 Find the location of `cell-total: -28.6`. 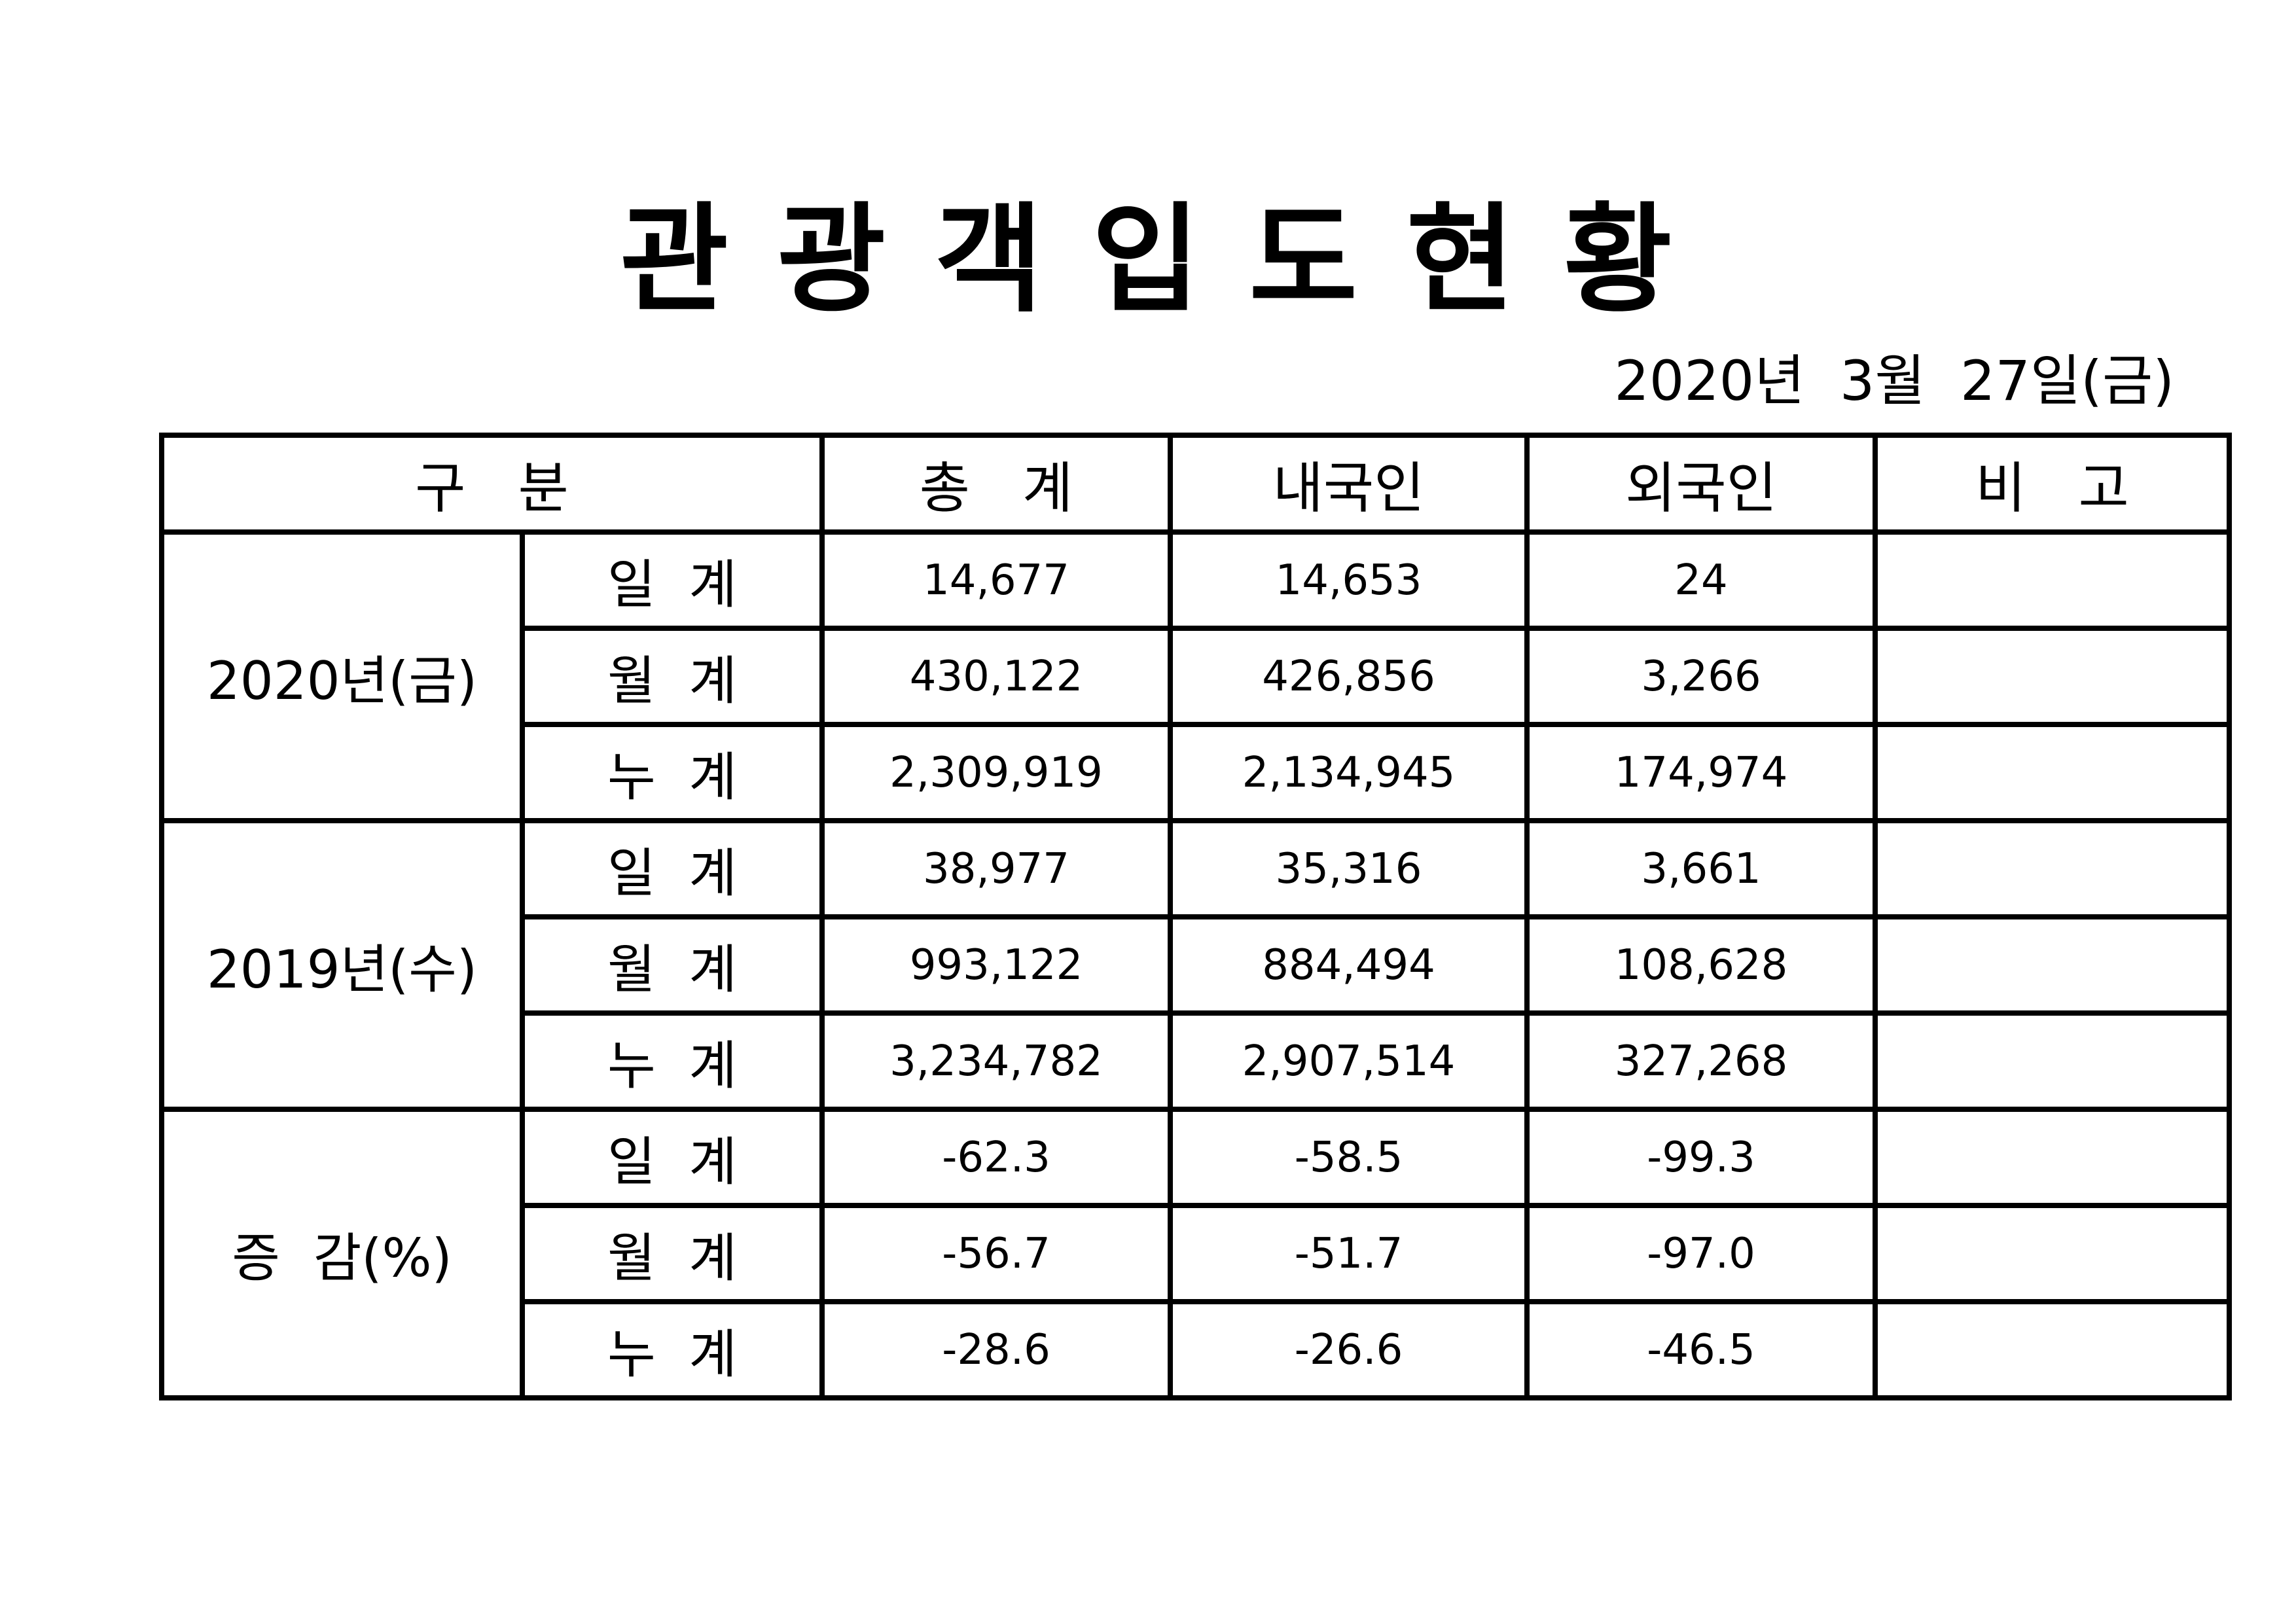

cell-total: -28.6 is located at coordinates (996, 1350).